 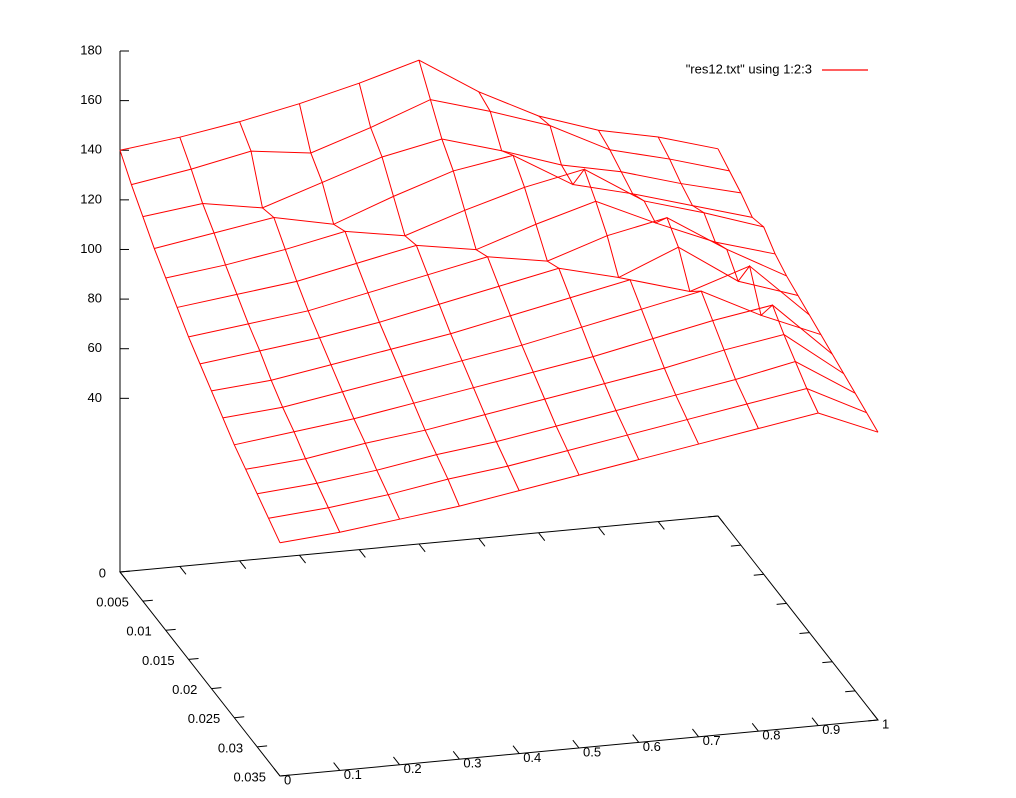 I want to click on x-tick-label: 0.2, so click(x=413, y=768).